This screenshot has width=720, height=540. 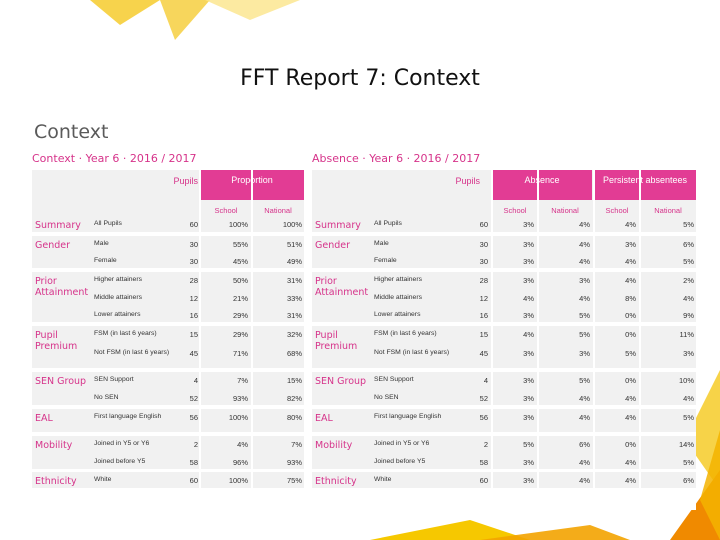 What do you see at coordinates (240, 353) in the screenshot?
I see `school-cell: 71%` at bounding box center [240, 353].